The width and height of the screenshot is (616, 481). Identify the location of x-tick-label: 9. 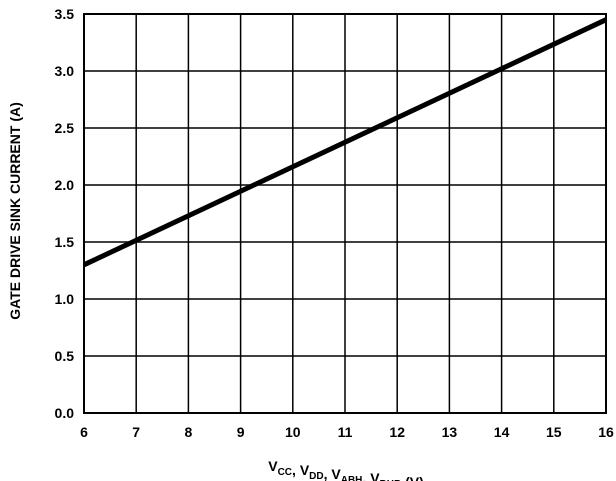
(241, 432).